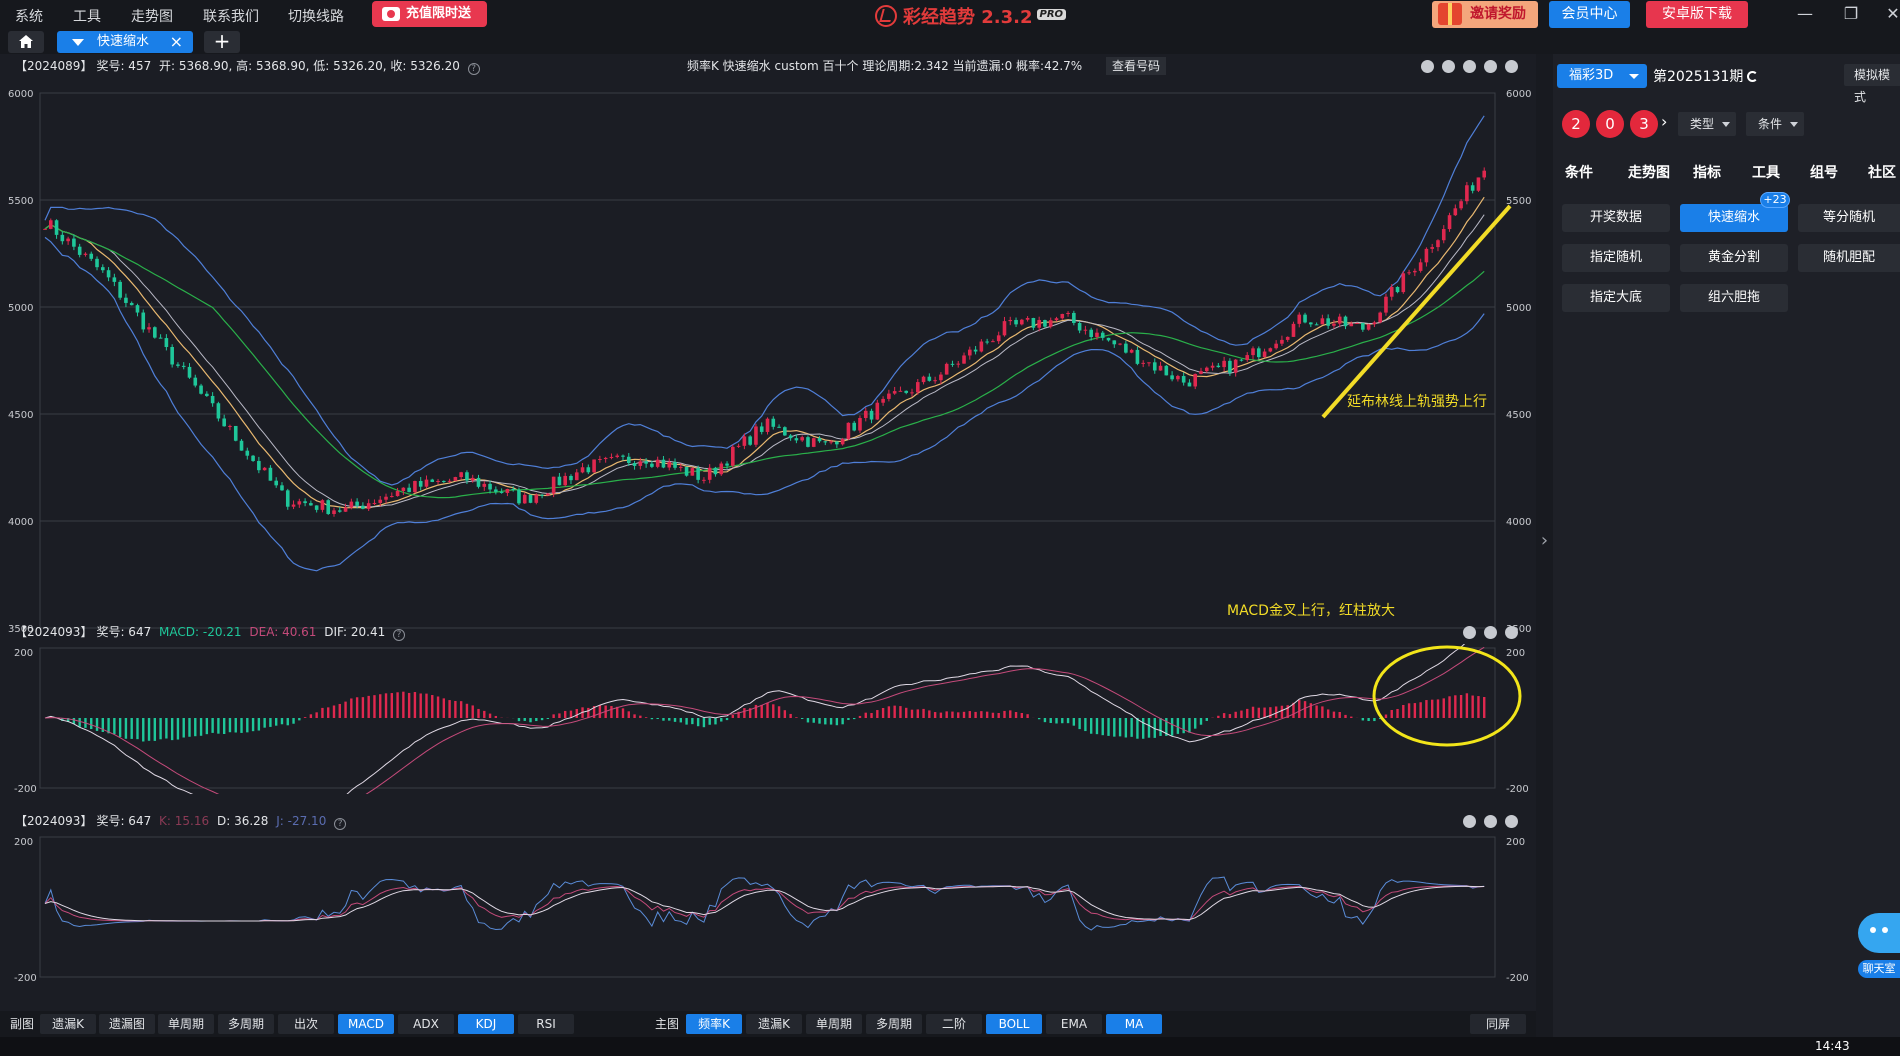 The image size is (1900, 1056). Describe the element at coordinates (1427, 66) in the screenshot. I see `edit-icon` at that location.